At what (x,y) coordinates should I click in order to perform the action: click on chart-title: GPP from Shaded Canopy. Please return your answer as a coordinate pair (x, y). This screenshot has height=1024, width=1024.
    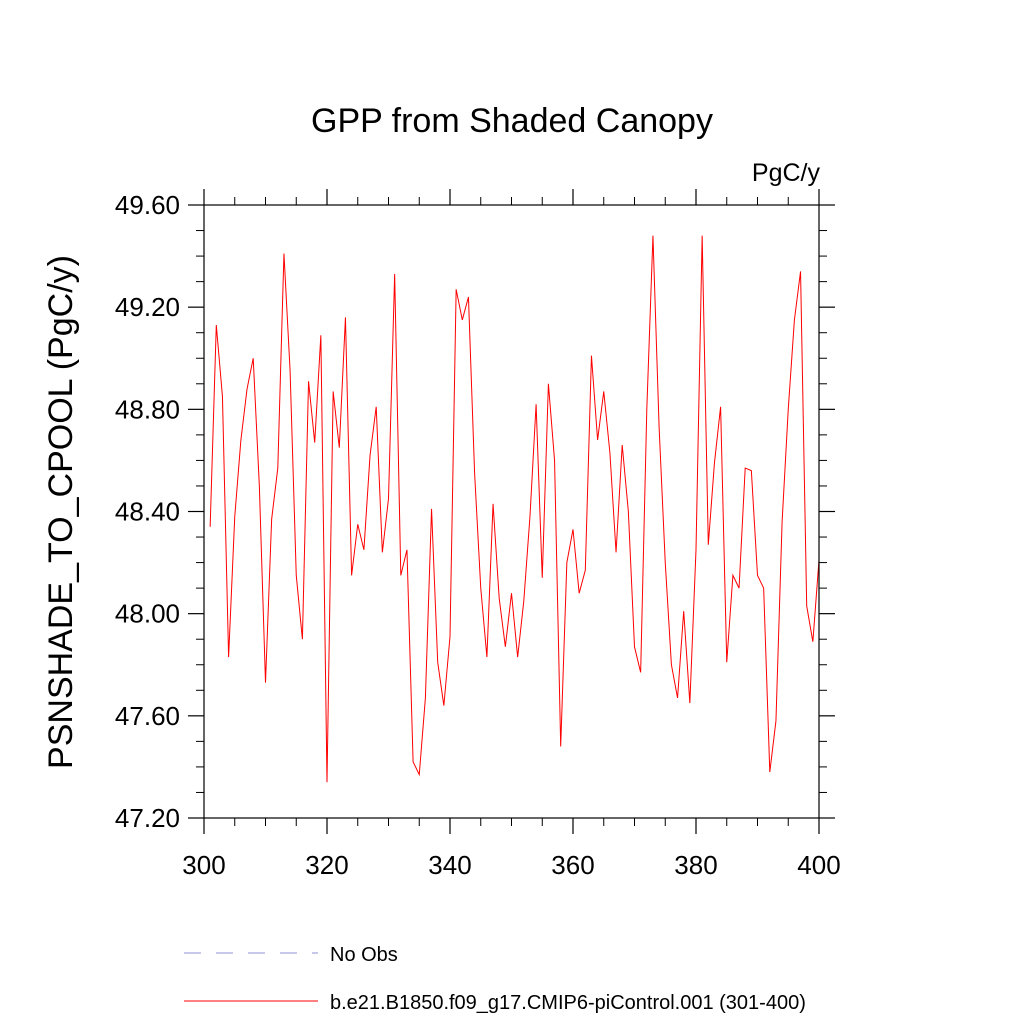
    Looking at the image, I should click on (512, 121).